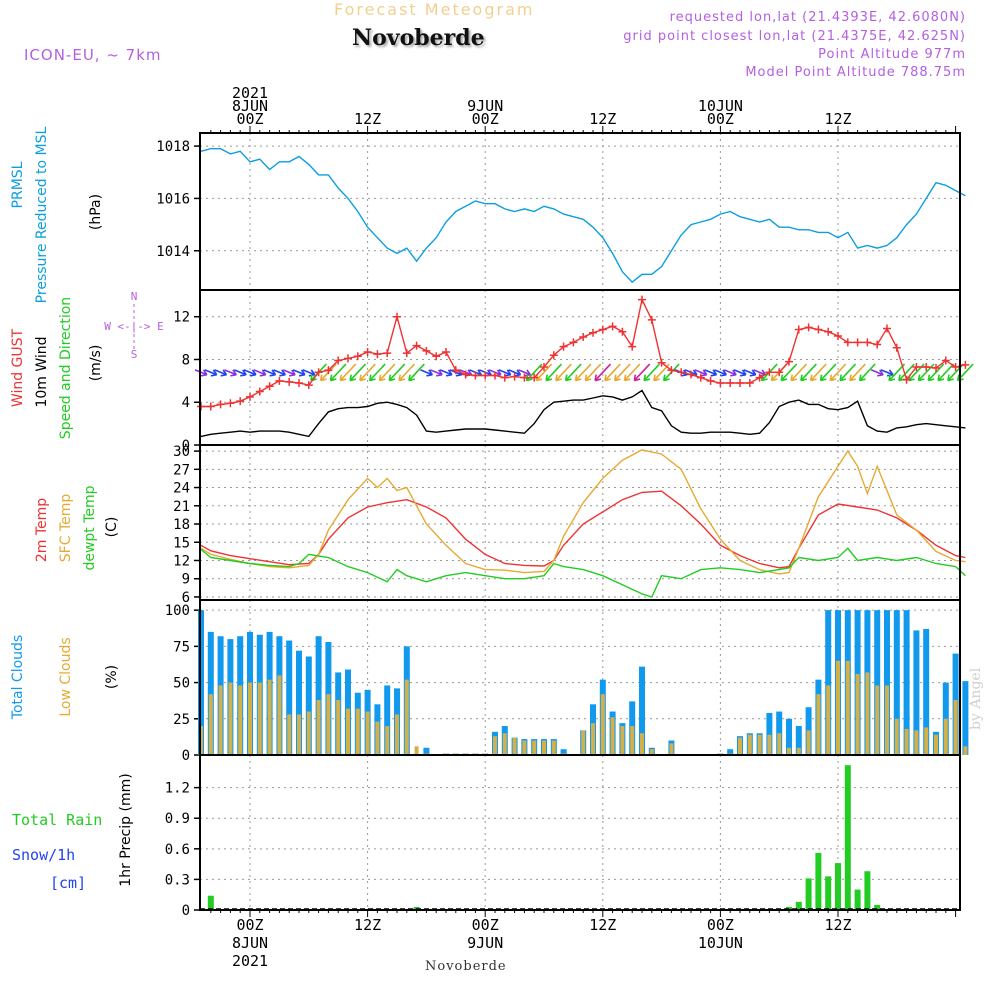 The width and height of the screenshot is (1000, 1000). Describe the element at coordinates (68, 883) in the screenshot. I see `snow-unit-label: [cm]` at that location.